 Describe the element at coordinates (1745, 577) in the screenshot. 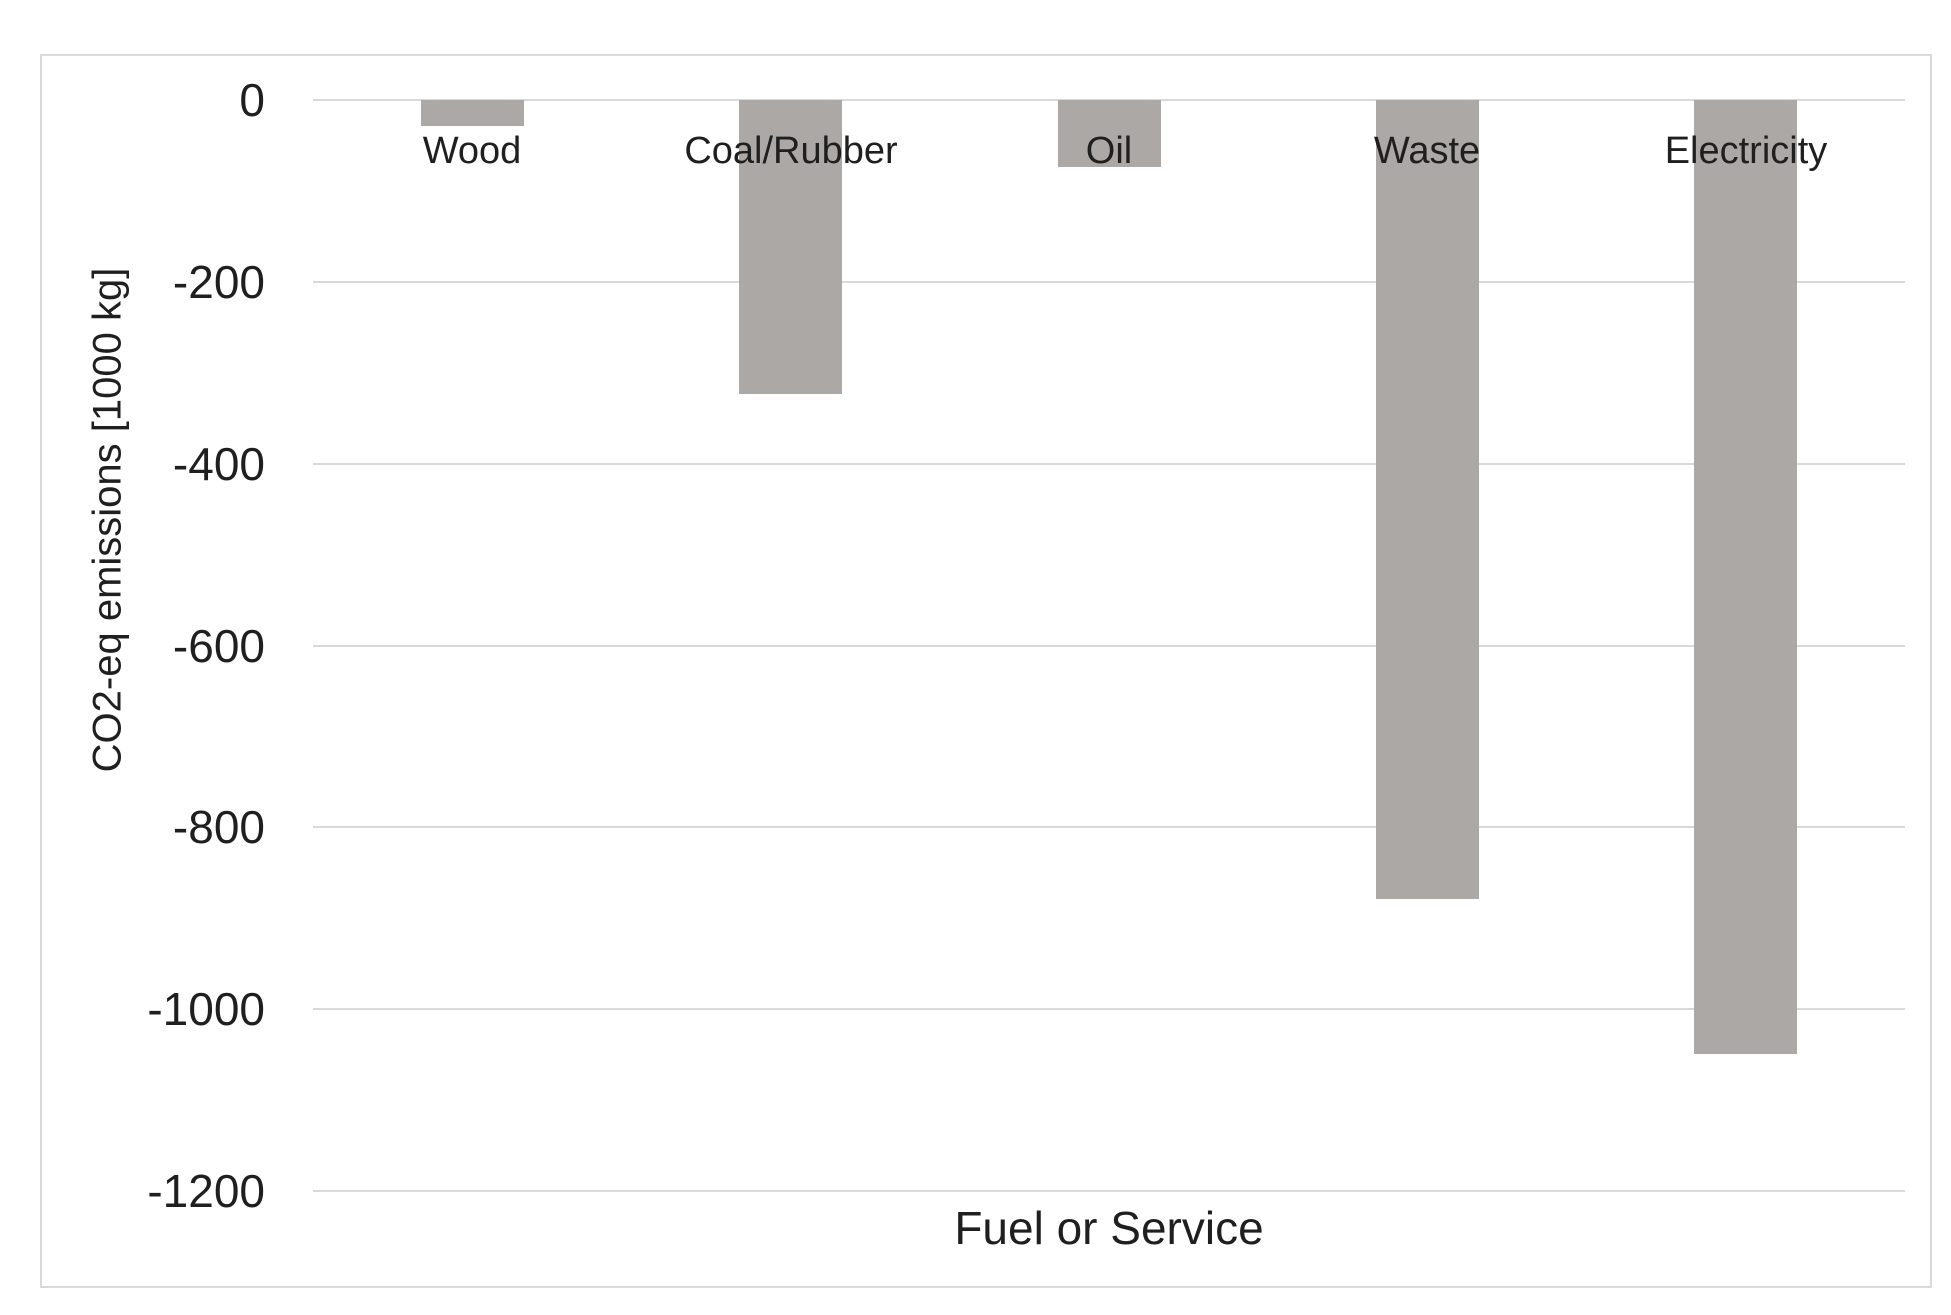

I see `bar-electricity` at that location.